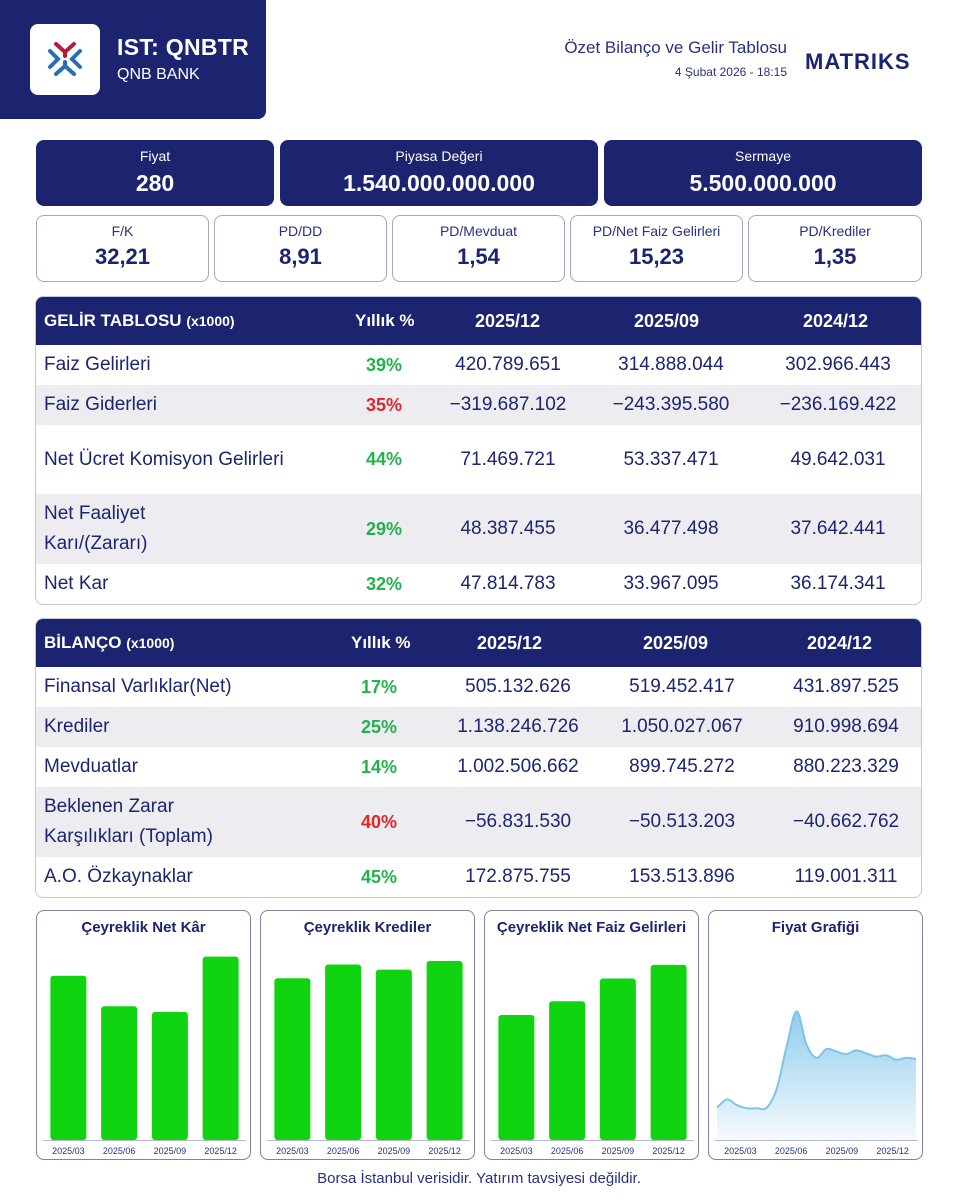 Image resolution: width=958 pixels, height=1200 pixels. Describe the element at coordinates (77, 726) in the screenshot. I see `row-label: Krediler` at that location.